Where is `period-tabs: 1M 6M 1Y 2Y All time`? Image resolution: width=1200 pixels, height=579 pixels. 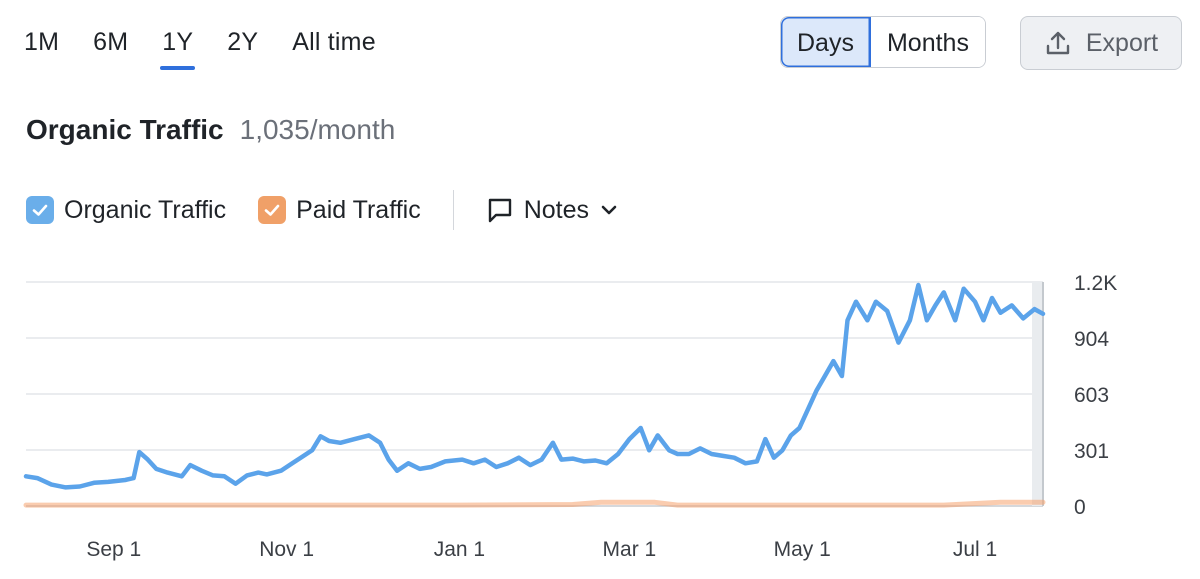
period-tabs: 1M 6M 1Y 2Y All time is located at coordinates (217, 48).